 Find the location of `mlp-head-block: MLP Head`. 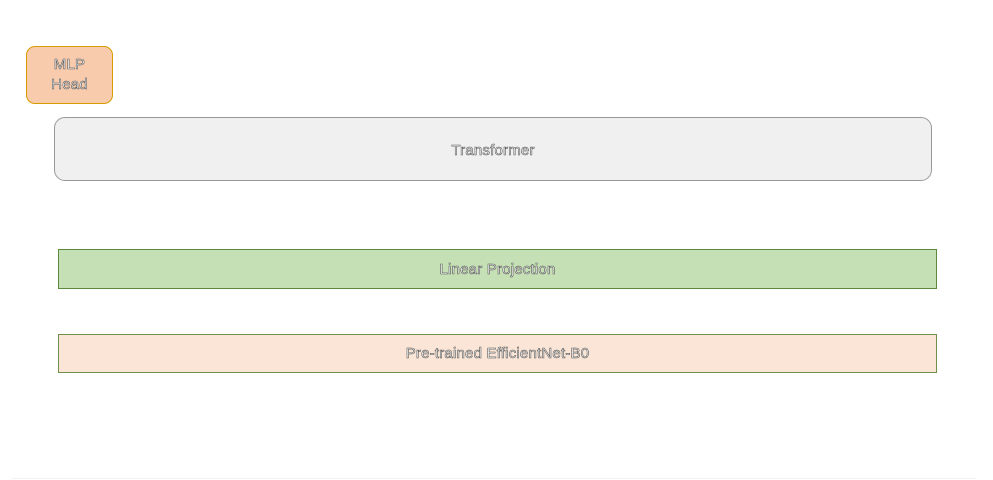

mlp-head-block: MLP Head is located at coordinates (69, 75).